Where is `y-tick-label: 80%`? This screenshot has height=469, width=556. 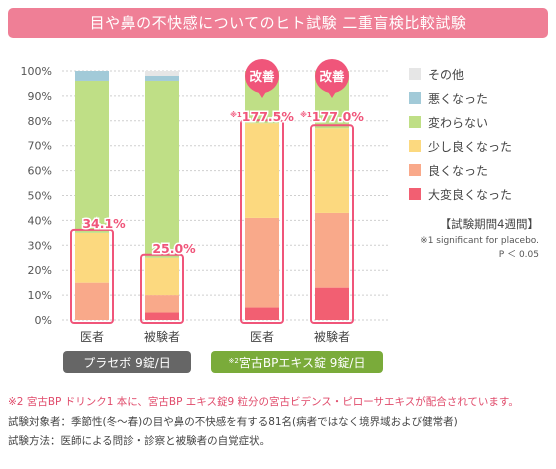
y-tick-label: 80% is located at coordinates (40, 121).